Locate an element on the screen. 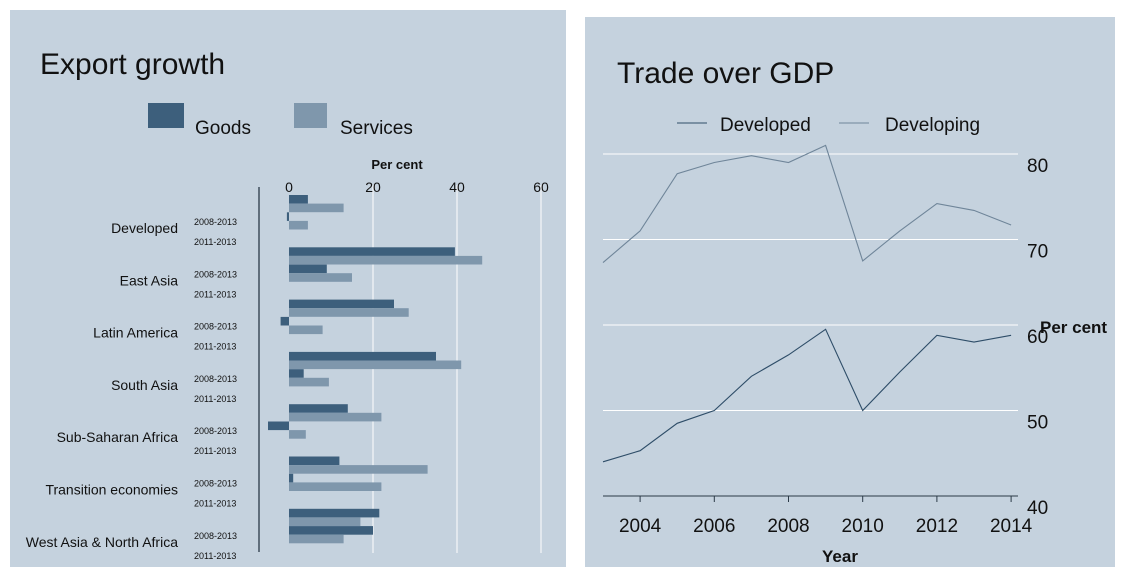  right-x-tick-label: 2008 is located at coordinates (788, 526).